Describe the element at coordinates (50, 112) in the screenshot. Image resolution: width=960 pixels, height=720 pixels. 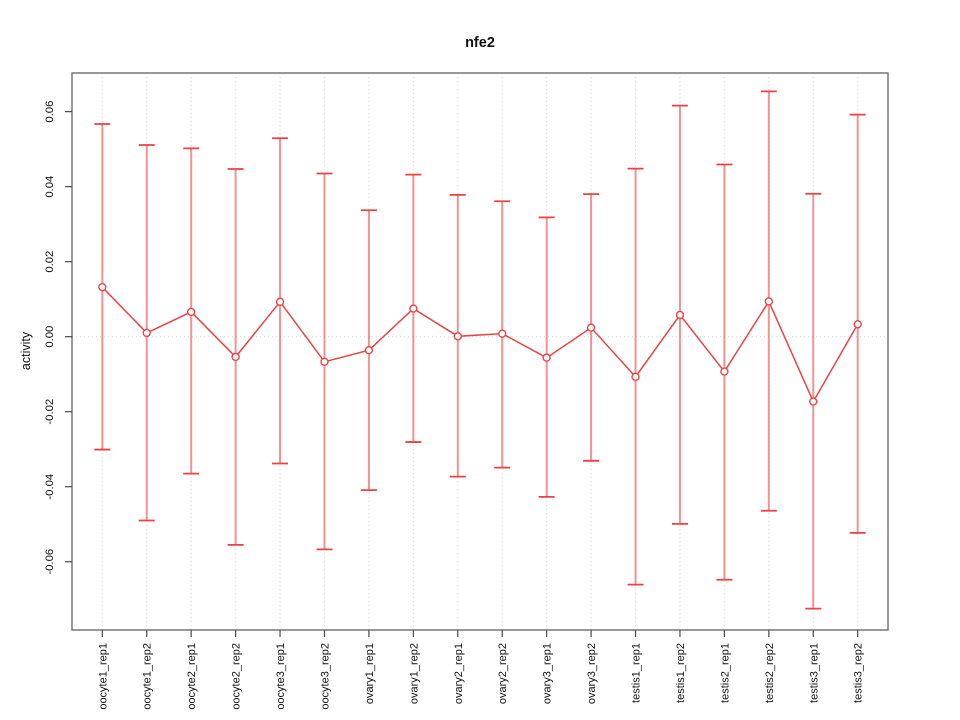
I see `y-tick-label: 0.06` at that location.